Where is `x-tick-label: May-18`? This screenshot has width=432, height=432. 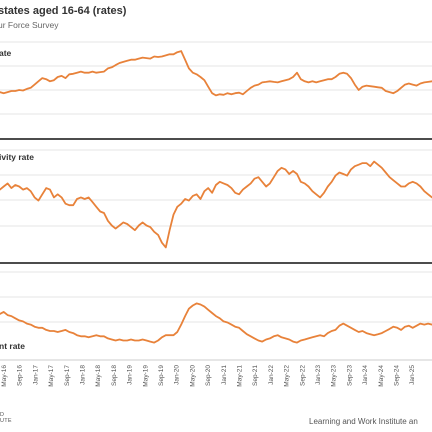 x-tick-label: May-18 is located at coordinates (98, 376).